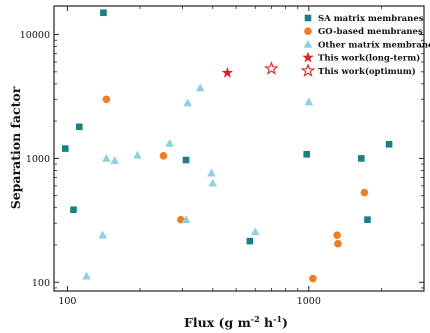 This screenshot has width=430, height=333. I want to click on y-axis-title: Separation factor, so click(15, 147).